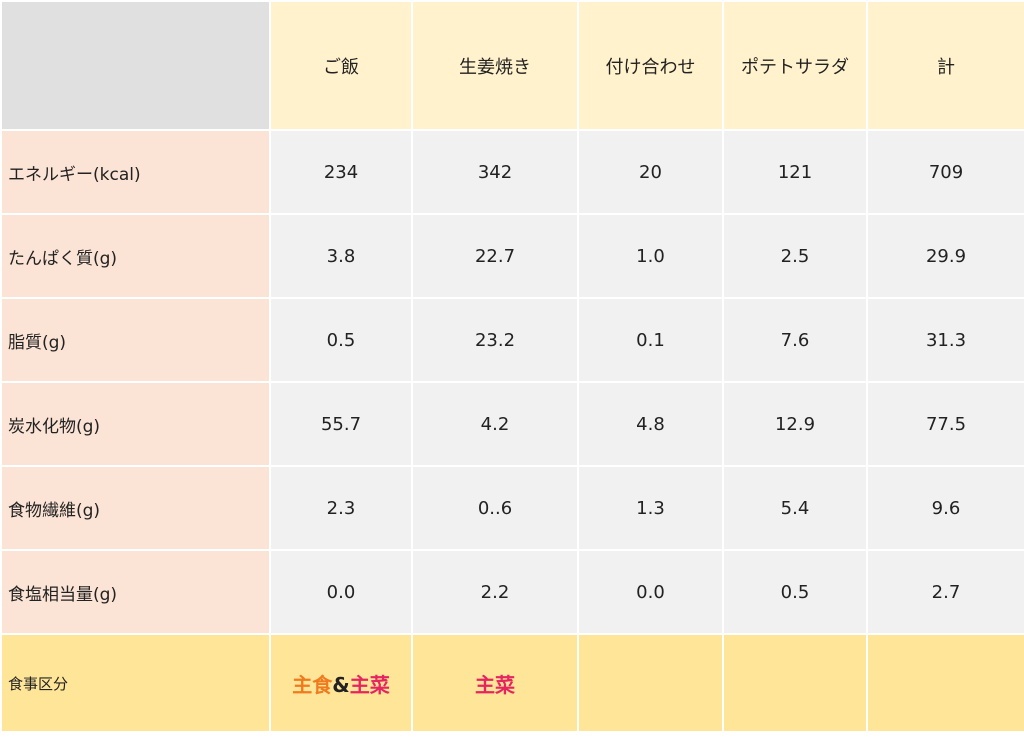  Describe the element at coordinates (650, 65) in the screenshot. I see `column-header-side: 付け合わせ` at that location.